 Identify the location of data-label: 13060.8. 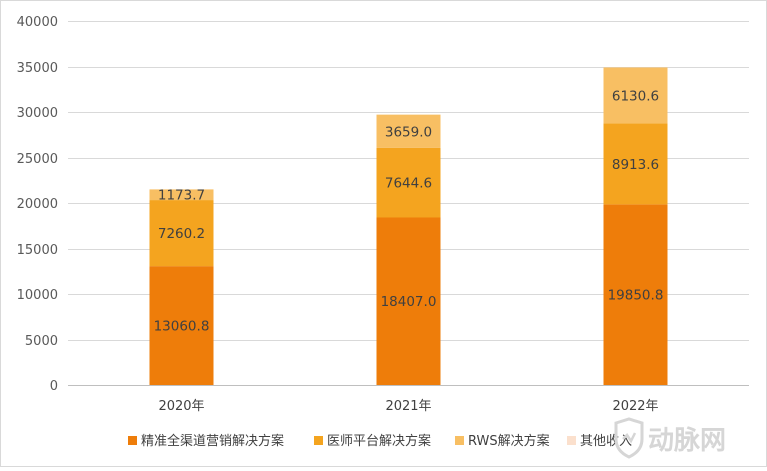
(182, 327).